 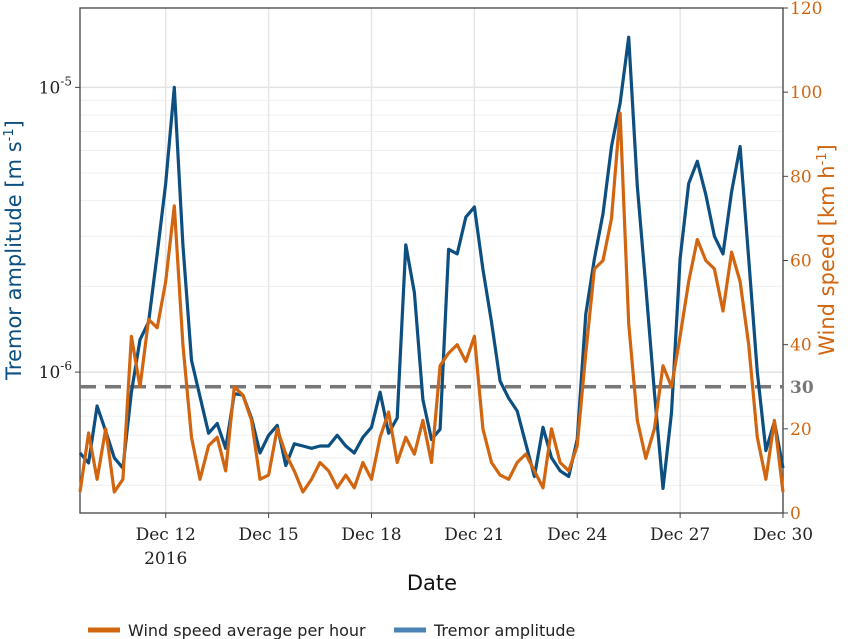 I want to click on right-axis: 0 20 40 60 80 100 120 30, so click(x=802, y=262).